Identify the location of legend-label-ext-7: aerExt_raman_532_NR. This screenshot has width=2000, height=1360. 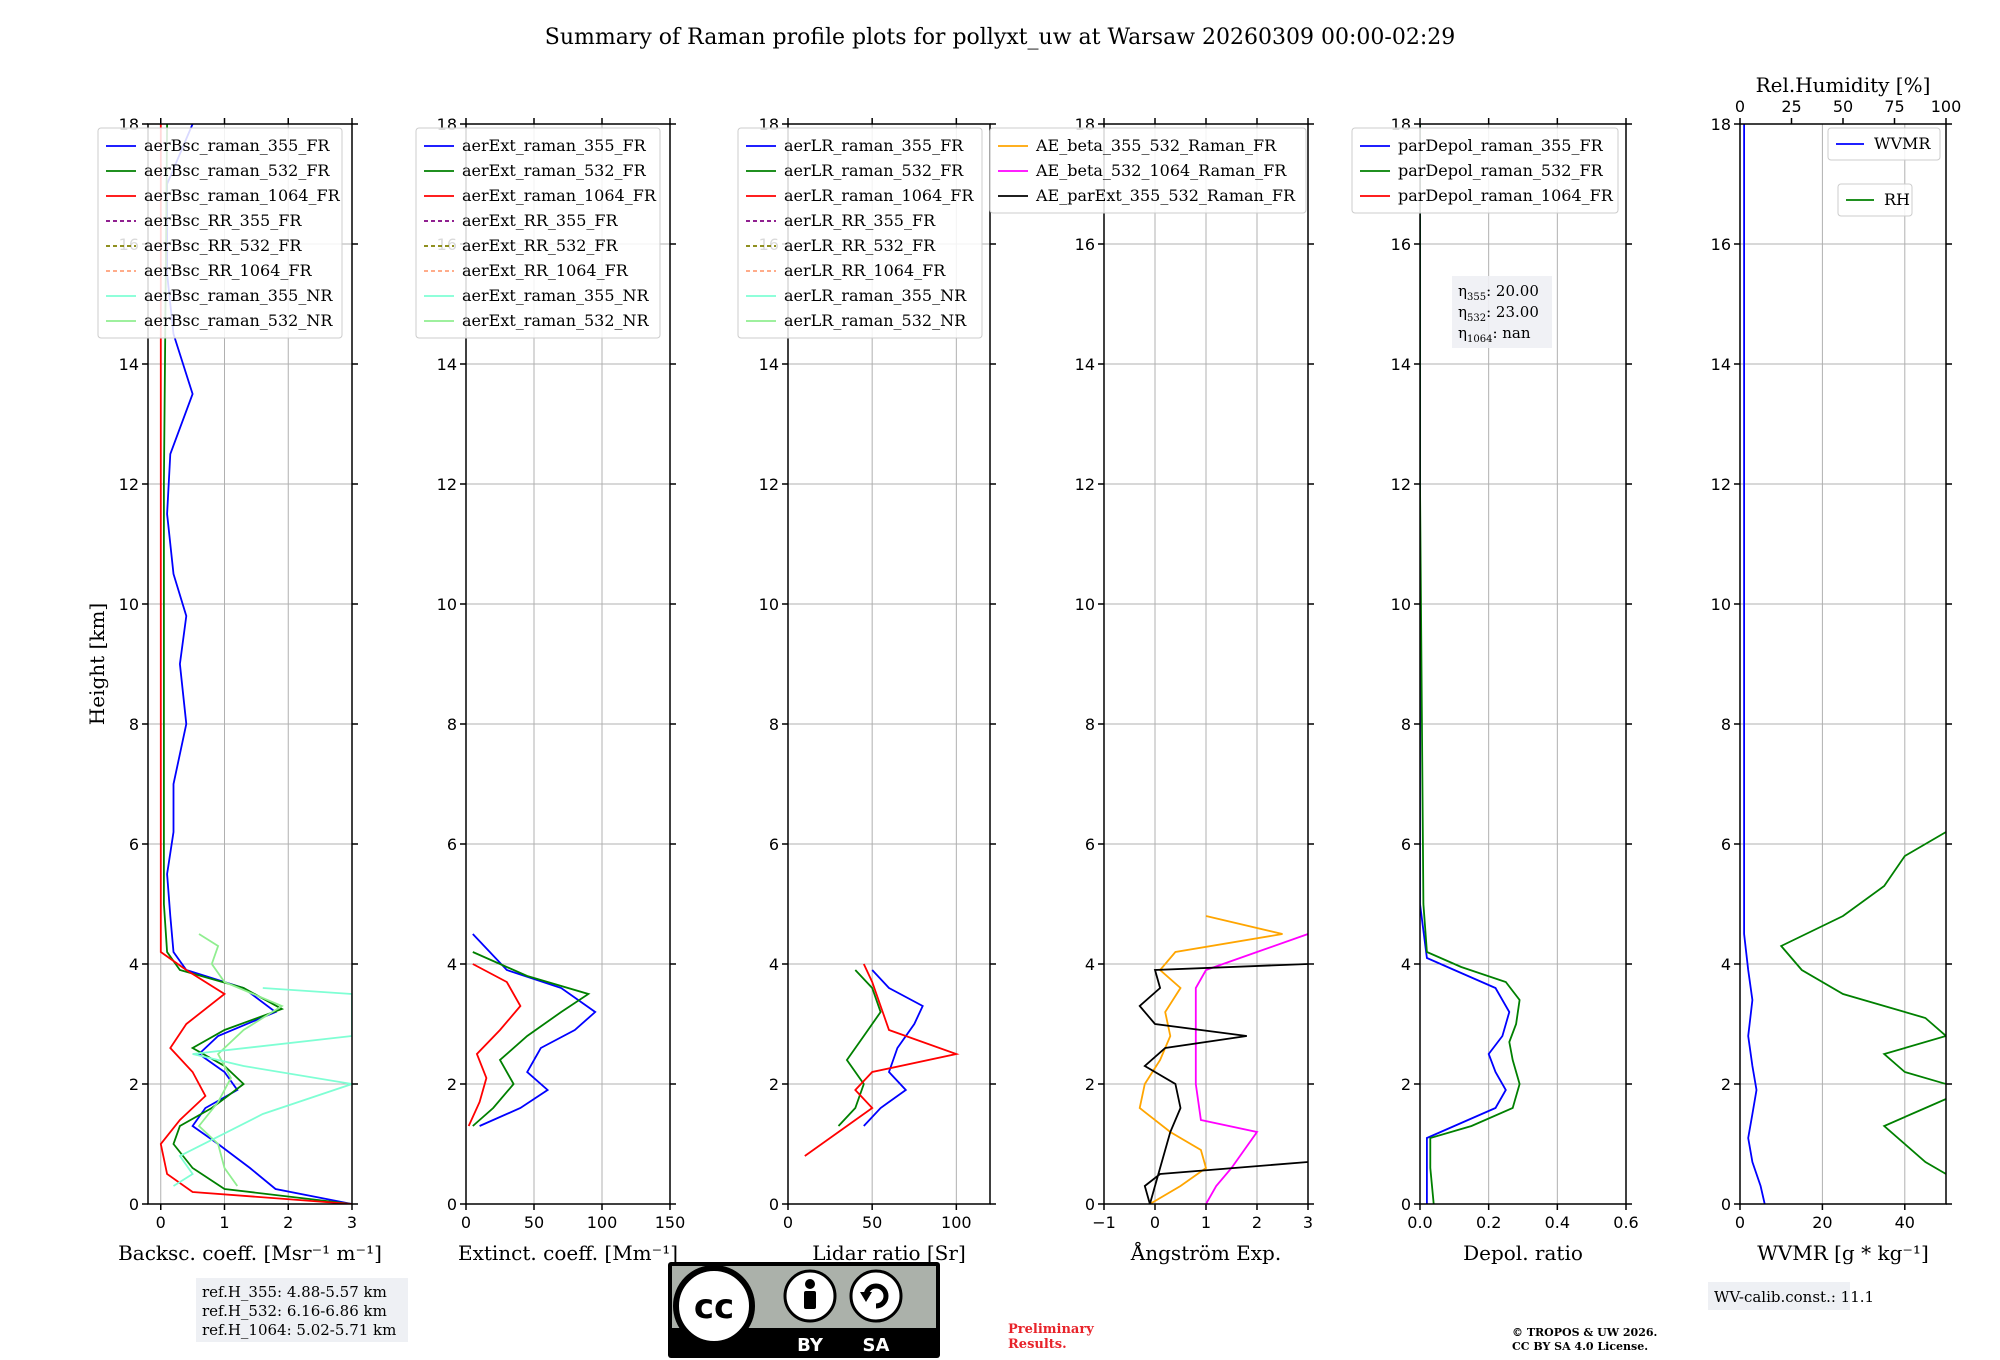
(556, 320).